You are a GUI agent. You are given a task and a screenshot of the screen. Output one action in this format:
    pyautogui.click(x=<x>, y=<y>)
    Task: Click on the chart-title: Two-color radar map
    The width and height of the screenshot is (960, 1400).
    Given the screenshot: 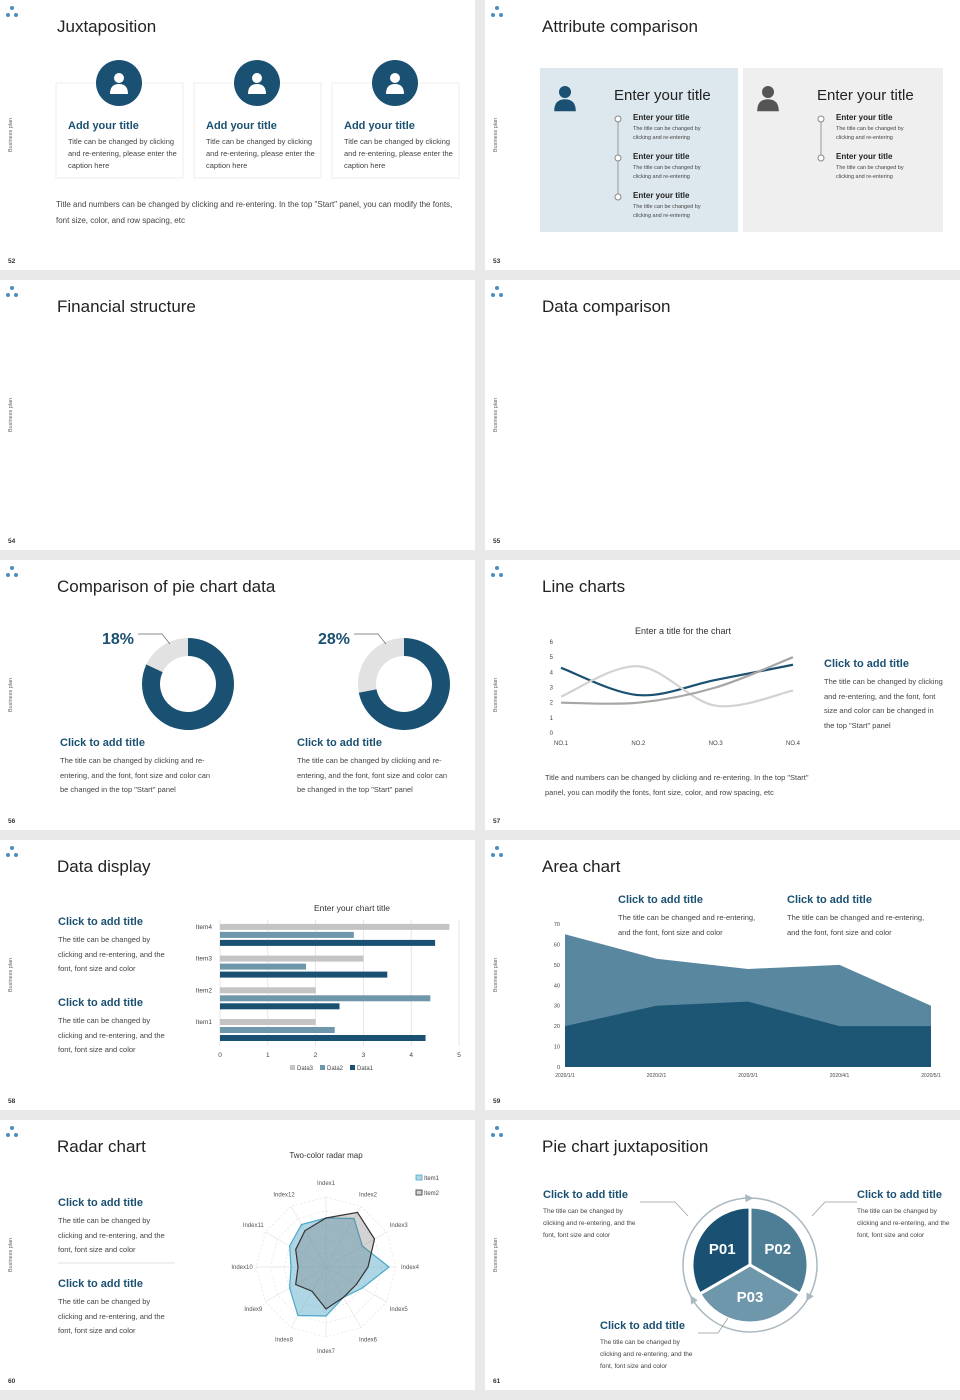 What is the action you would take?
    pyautogui.click(x=326, y=1155)
    